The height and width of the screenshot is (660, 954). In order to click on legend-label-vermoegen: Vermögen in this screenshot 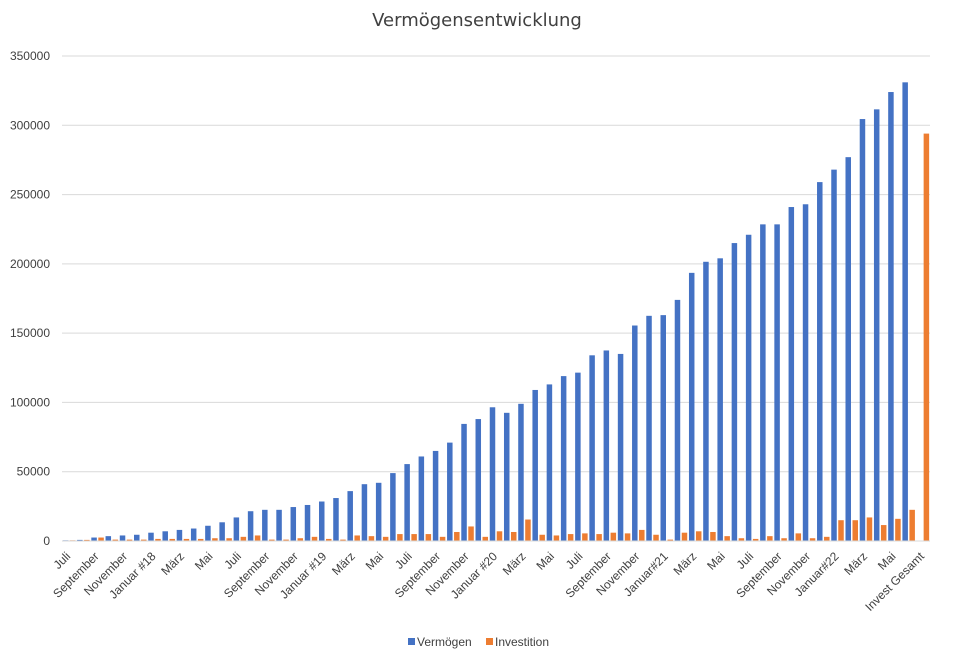, I will do `click(444, 642)`.